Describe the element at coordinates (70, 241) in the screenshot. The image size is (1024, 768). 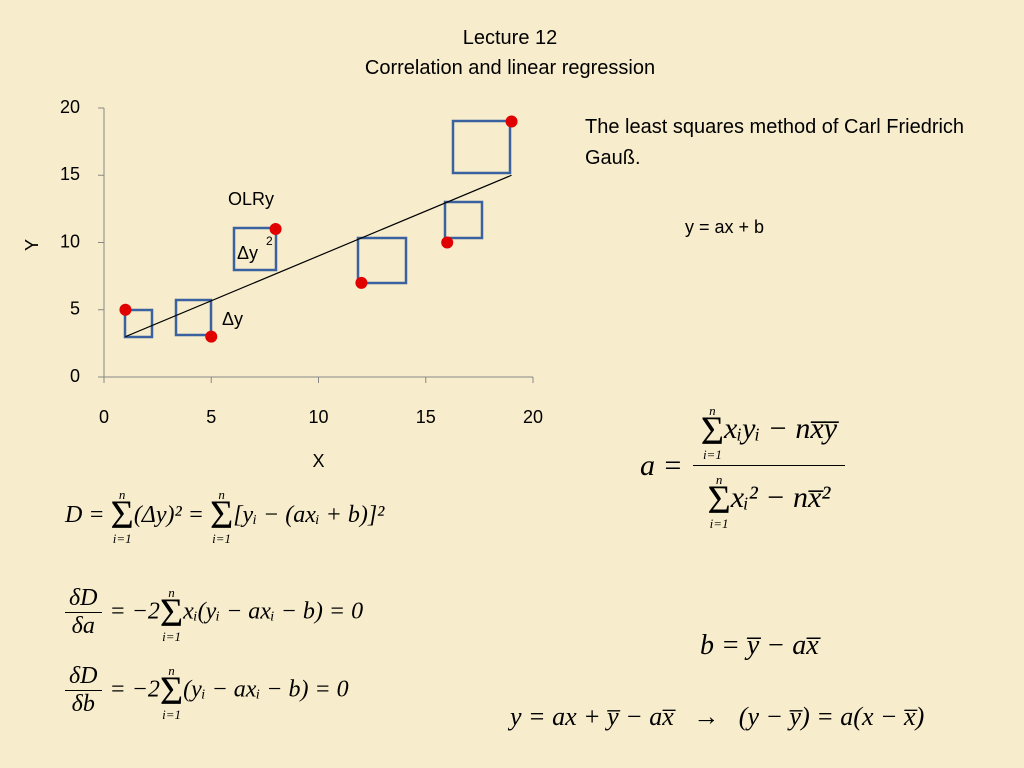
I see `y-tick-label: 10` at that location.